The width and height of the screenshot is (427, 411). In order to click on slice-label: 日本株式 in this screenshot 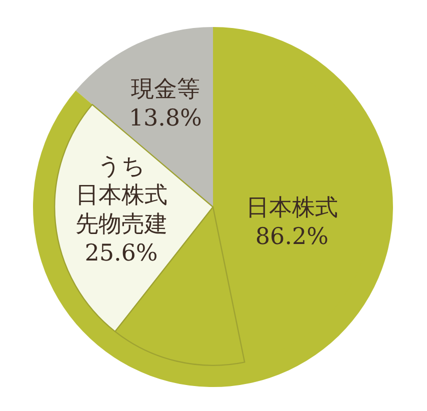, I will do `click(292, 207)`.